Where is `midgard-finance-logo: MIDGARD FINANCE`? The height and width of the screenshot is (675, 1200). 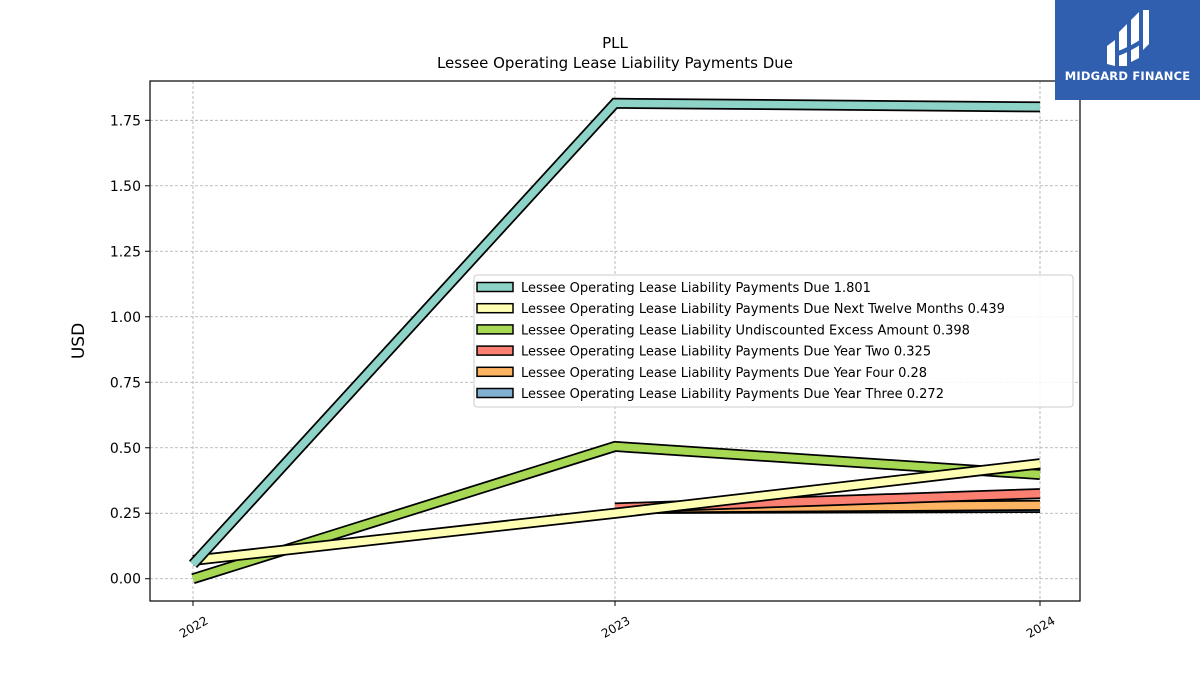 midgard-finance-logo: MIDGARD FINANCE is located at coordinates (1127, 50).